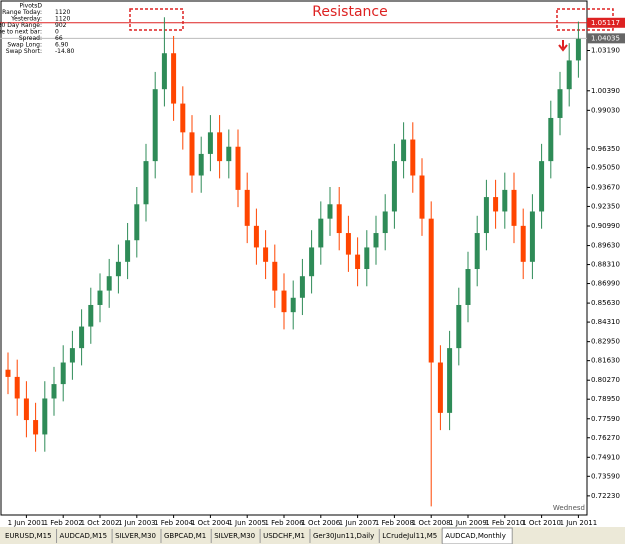 The height and width of the screenshot is (544, 625). What do you see at coordinates (28, 536) in the screenshot?
I see `tab: EURUSD,M15` at bounding box center [28, 536].